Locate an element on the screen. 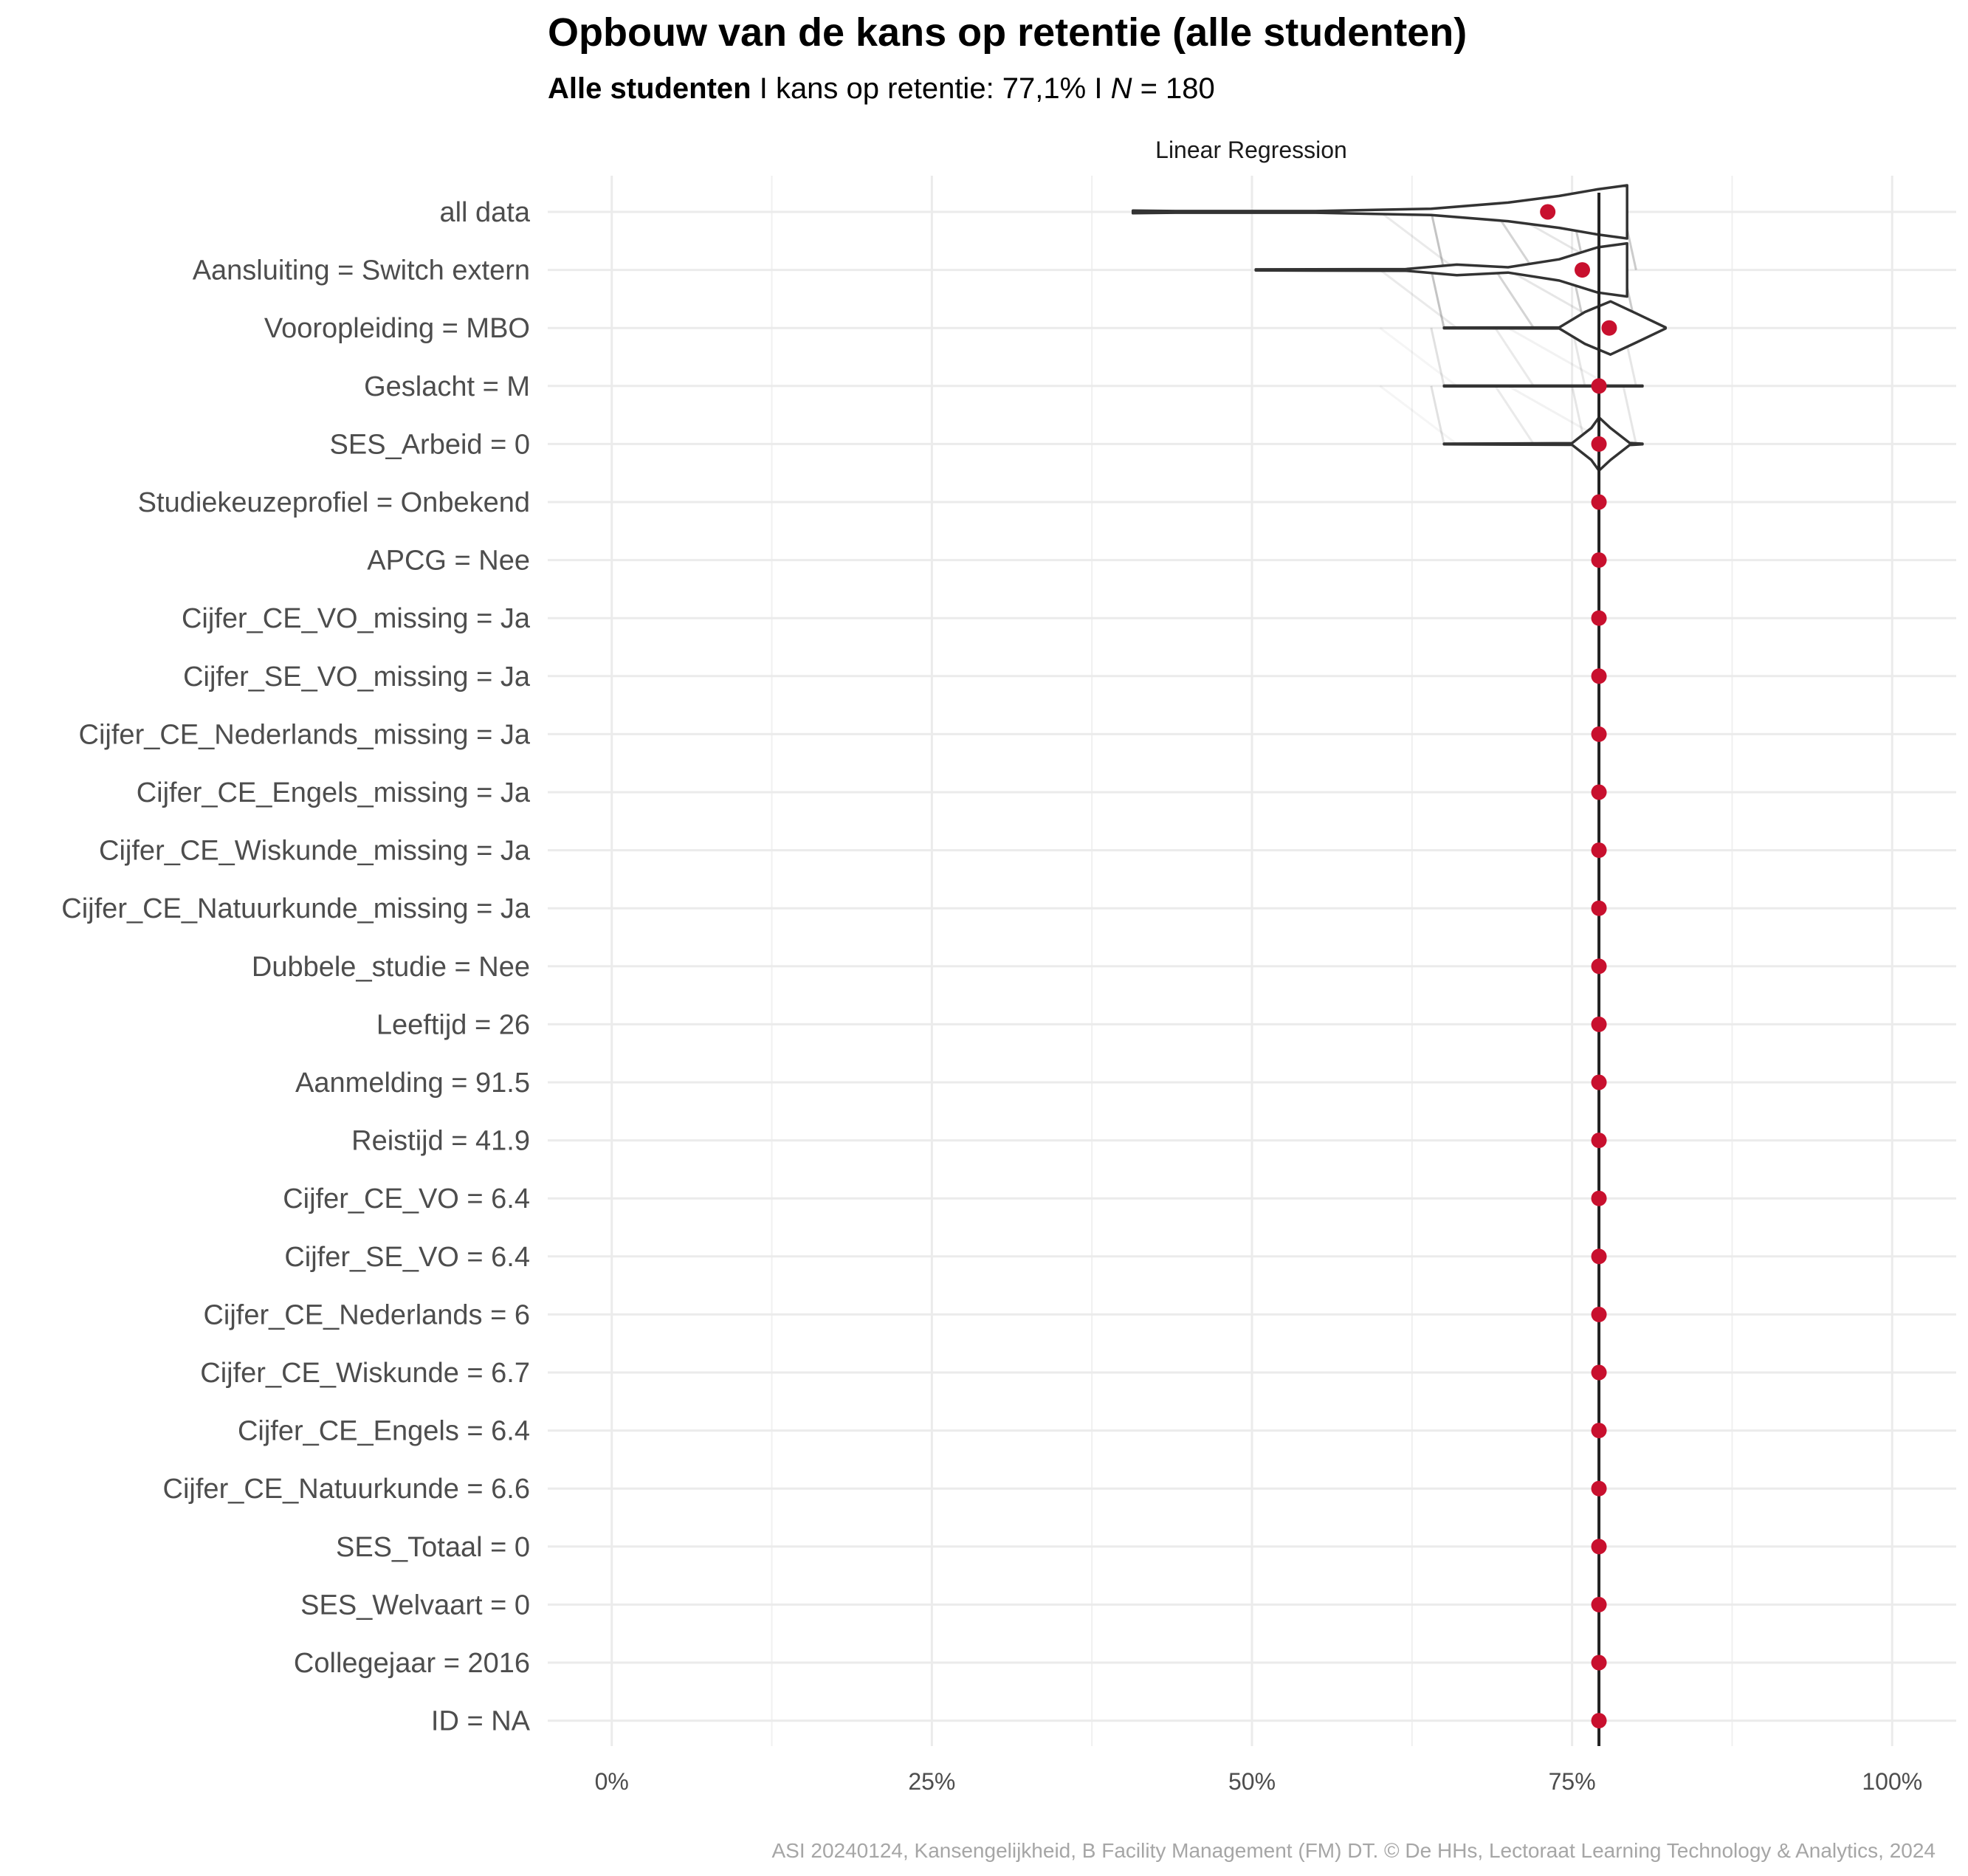 Image resolution: width=1968 pixels, height=1876 pixels. y-tick-label: Geslacht = M is located at coordinates (447, 387).